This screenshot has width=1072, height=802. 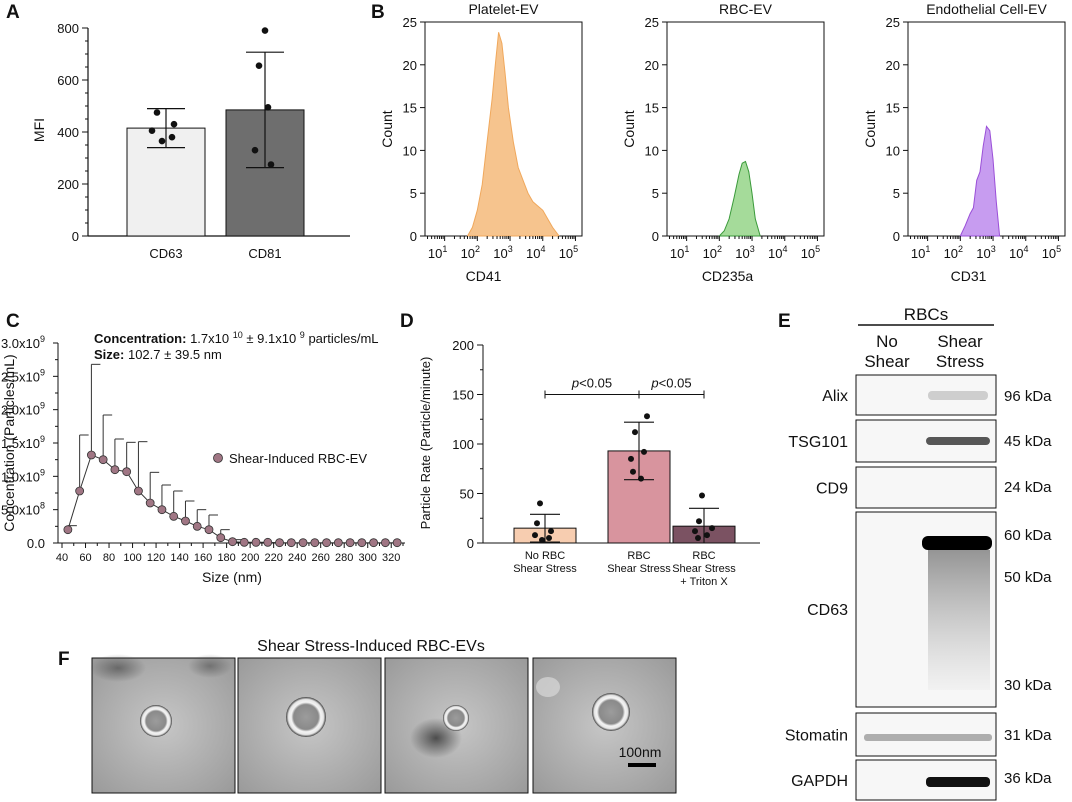 What do you see at coordinates (1028, 778) in the screenshot?
I see `kda-label: 36 kDa` at bounding box center [1028, 778].